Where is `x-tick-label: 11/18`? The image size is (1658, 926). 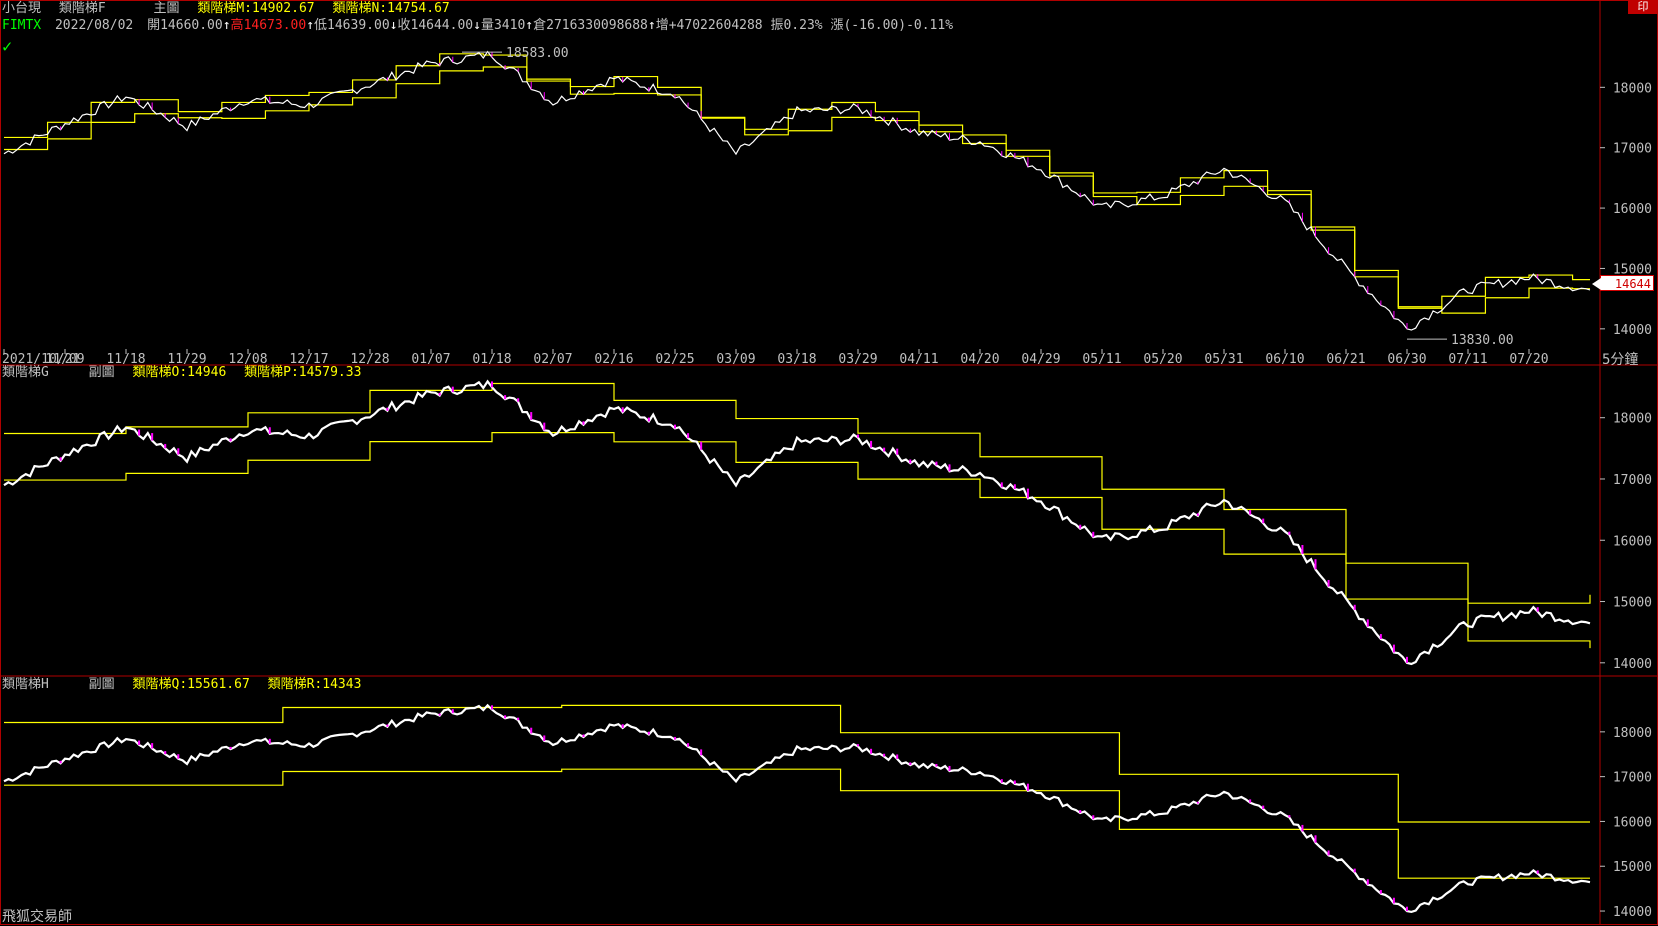 x-tick-label: 11/18 is located at coordinates (125, 359).